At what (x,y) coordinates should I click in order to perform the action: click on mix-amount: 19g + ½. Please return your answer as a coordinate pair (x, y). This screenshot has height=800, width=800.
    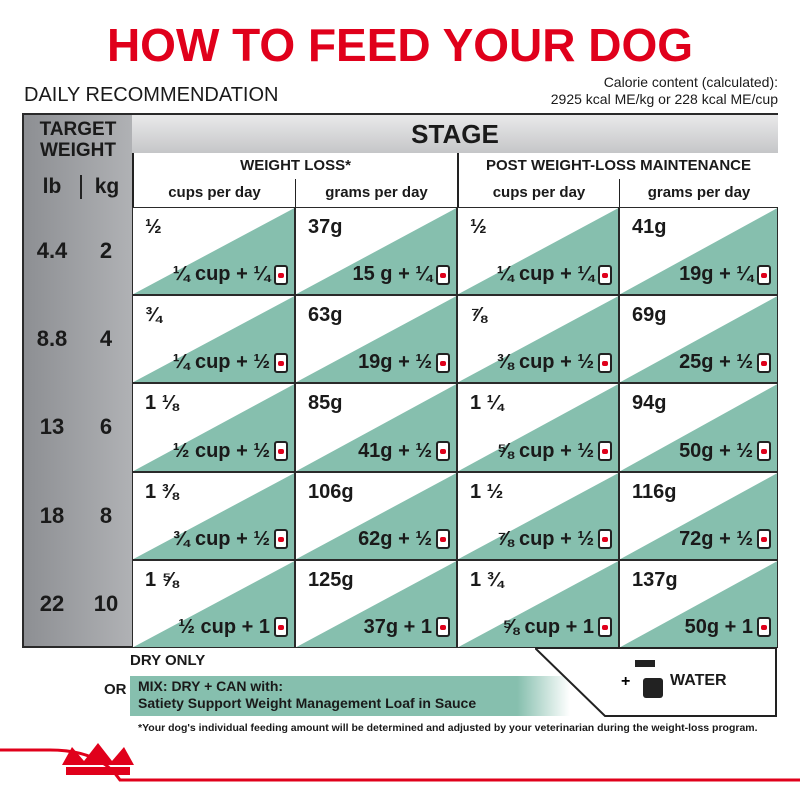
    Looking at the image, I should click on (404, 362).